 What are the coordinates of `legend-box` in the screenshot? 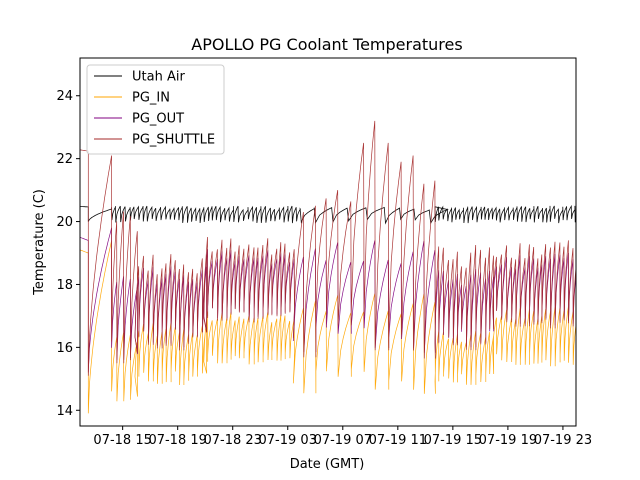 It's located at (155, 109).